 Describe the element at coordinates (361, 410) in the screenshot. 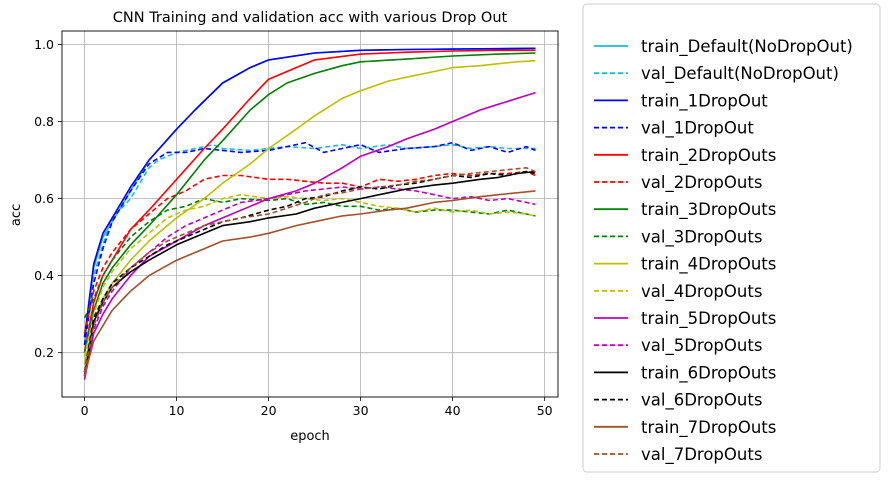

I see `x-tick-label: 30` at that location.